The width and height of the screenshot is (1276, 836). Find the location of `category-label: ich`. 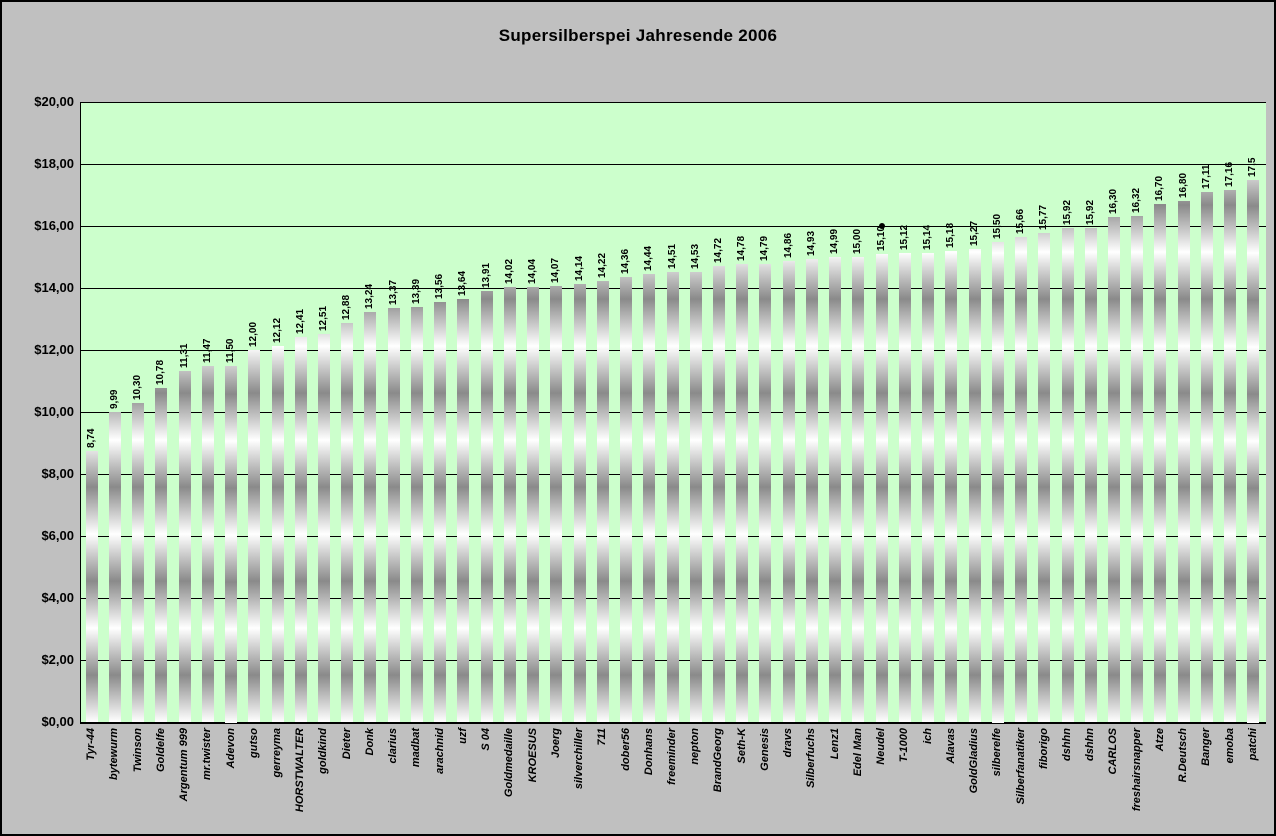

category-label: ich is located at coordinates (928, 736).